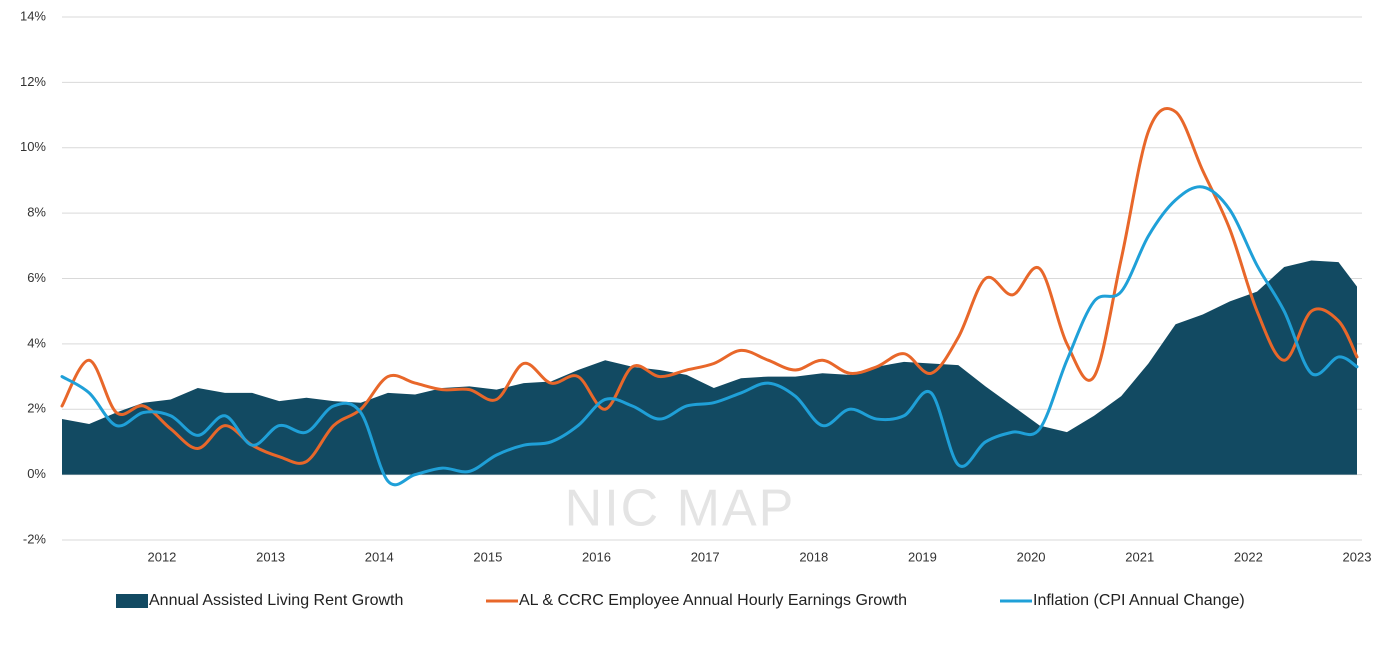  I want to click on x-tick-label: 2019, so click(922, 556).